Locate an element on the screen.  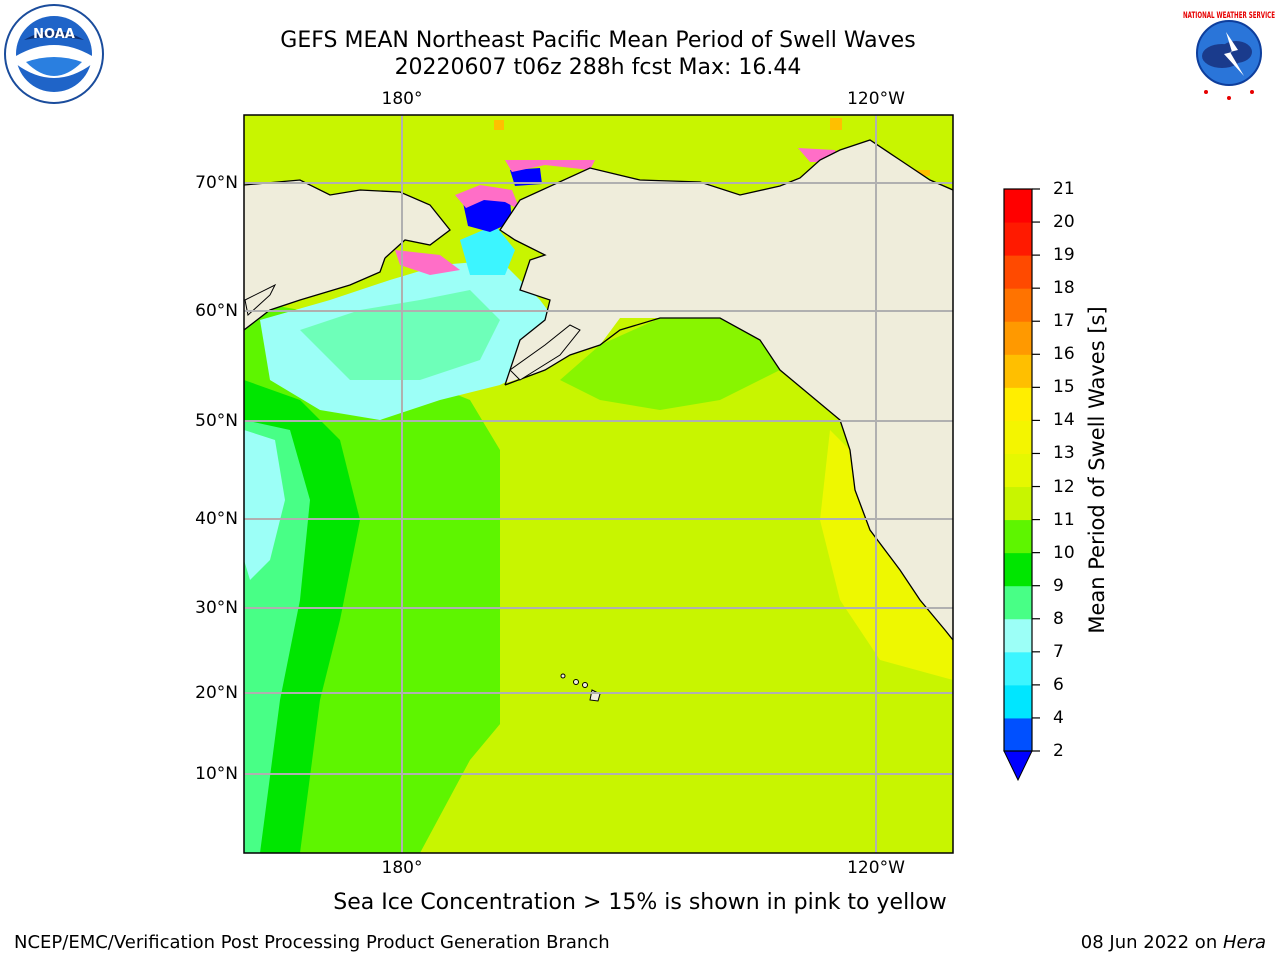
colorbar-title: Mean Period of Swell Waves [s] is located at coordinates (1097, 470).